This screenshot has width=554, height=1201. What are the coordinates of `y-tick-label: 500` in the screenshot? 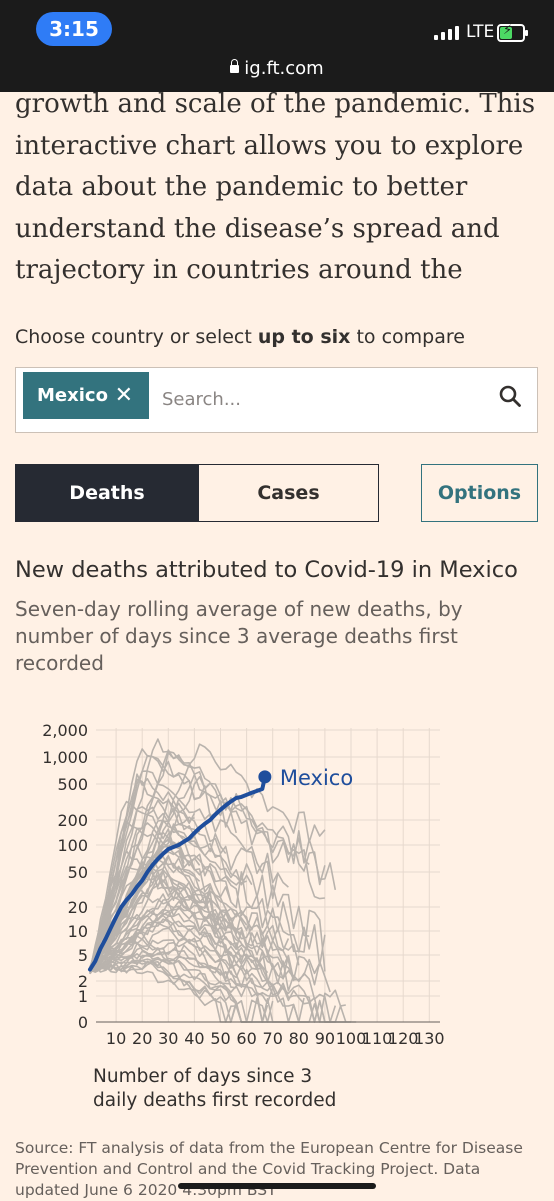 It's located at (72, 784).